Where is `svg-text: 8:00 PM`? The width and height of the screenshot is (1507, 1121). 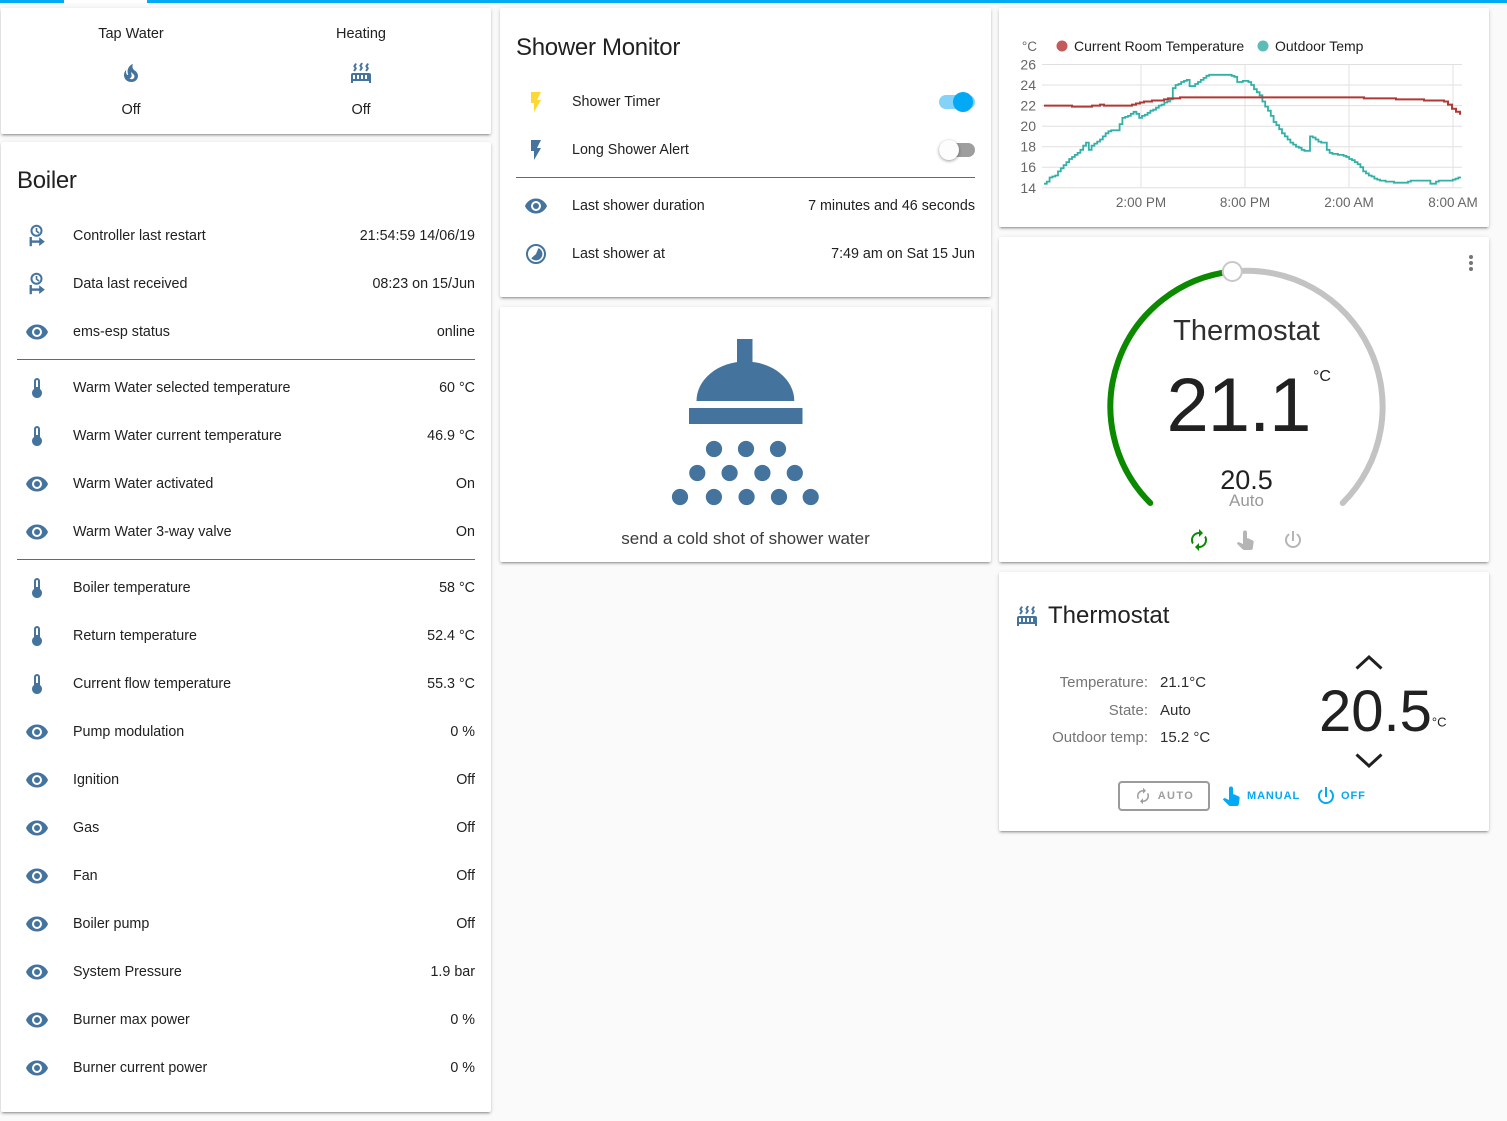 svg-text: 8:00 PM is located at coordinates (1245, 202).